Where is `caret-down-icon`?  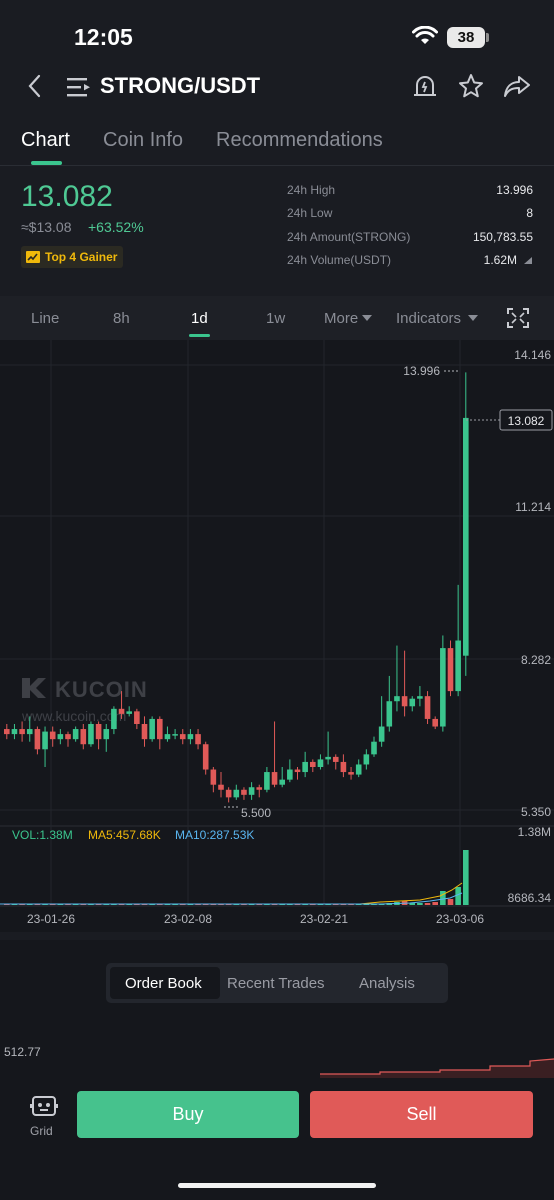 caret-down-icon is located at coordinates (528, 261).